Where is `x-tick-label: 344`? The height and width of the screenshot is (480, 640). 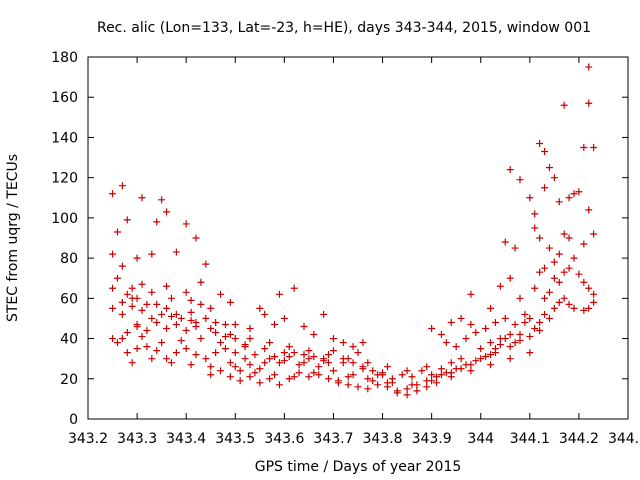
x-tick-label: 344 is located at coordinates (480, 439).